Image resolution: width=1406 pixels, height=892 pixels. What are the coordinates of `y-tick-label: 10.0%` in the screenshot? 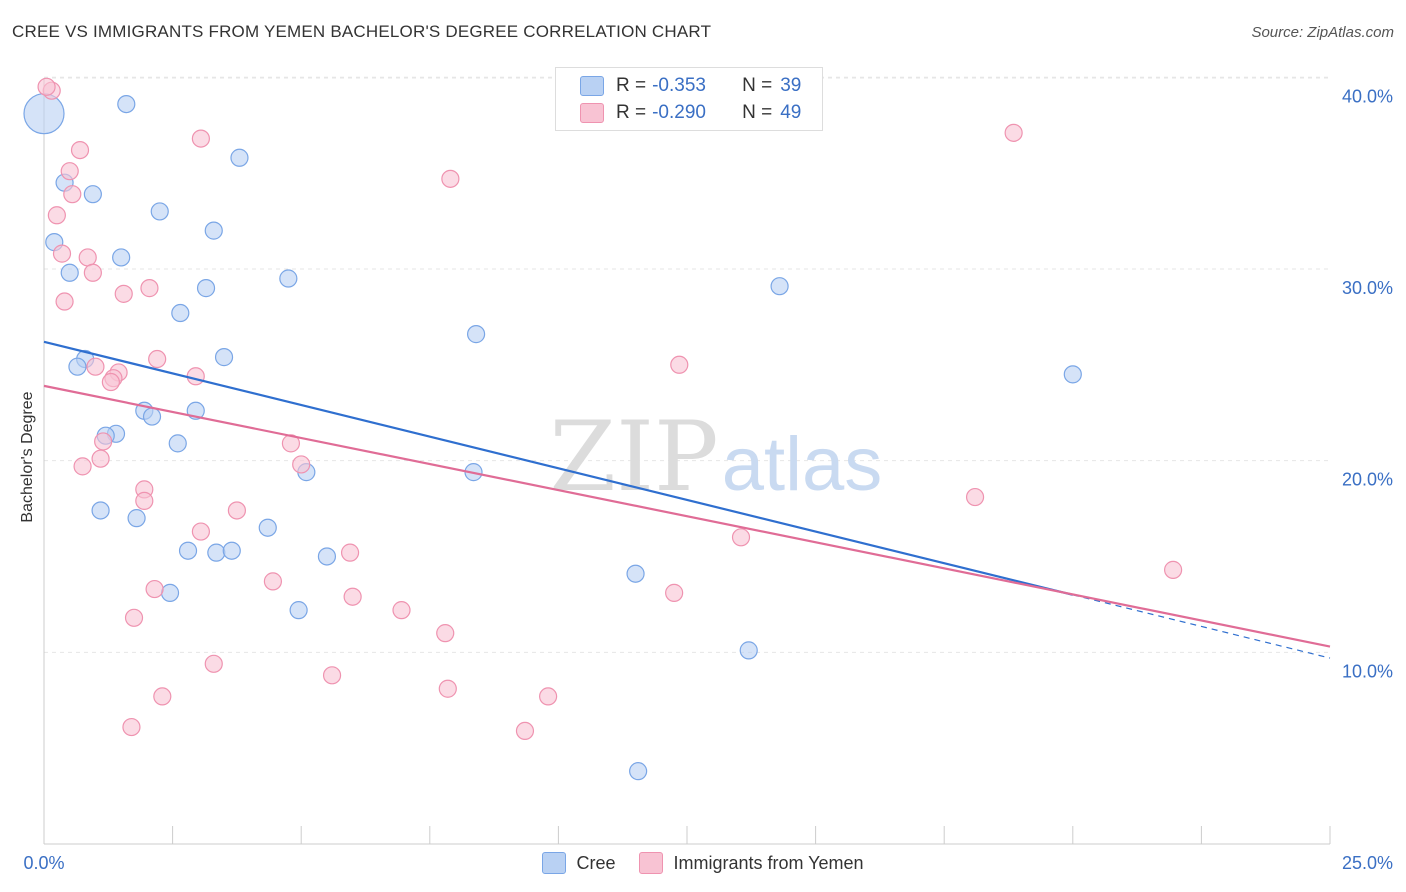 It's located at (1367, 671).